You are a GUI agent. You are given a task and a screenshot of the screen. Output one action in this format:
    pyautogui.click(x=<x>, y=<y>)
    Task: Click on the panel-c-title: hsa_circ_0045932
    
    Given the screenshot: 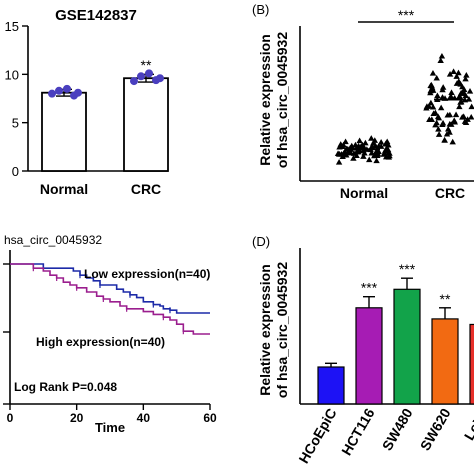 What is the action you would take?
    pyautogui.click(x=53, y=240)
    